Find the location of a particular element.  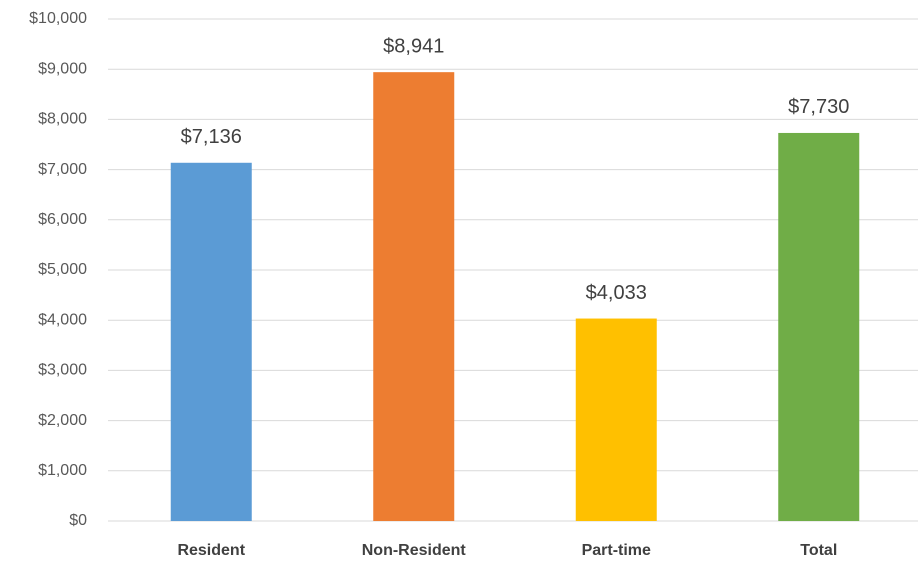

x-tick-label: Part-time is located at coordinates (616, 550).